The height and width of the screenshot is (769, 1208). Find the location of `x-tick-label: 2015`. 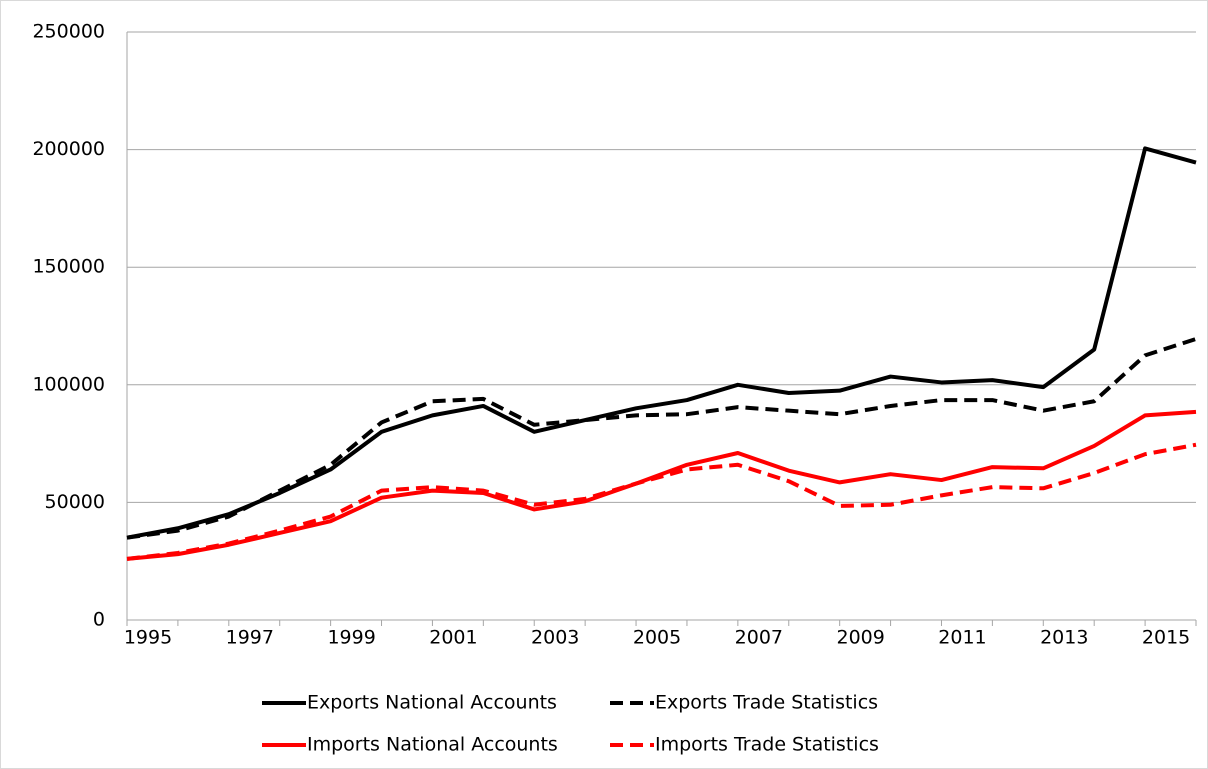

x-tick-label: 2015 is located at coordinates (1166, 638).